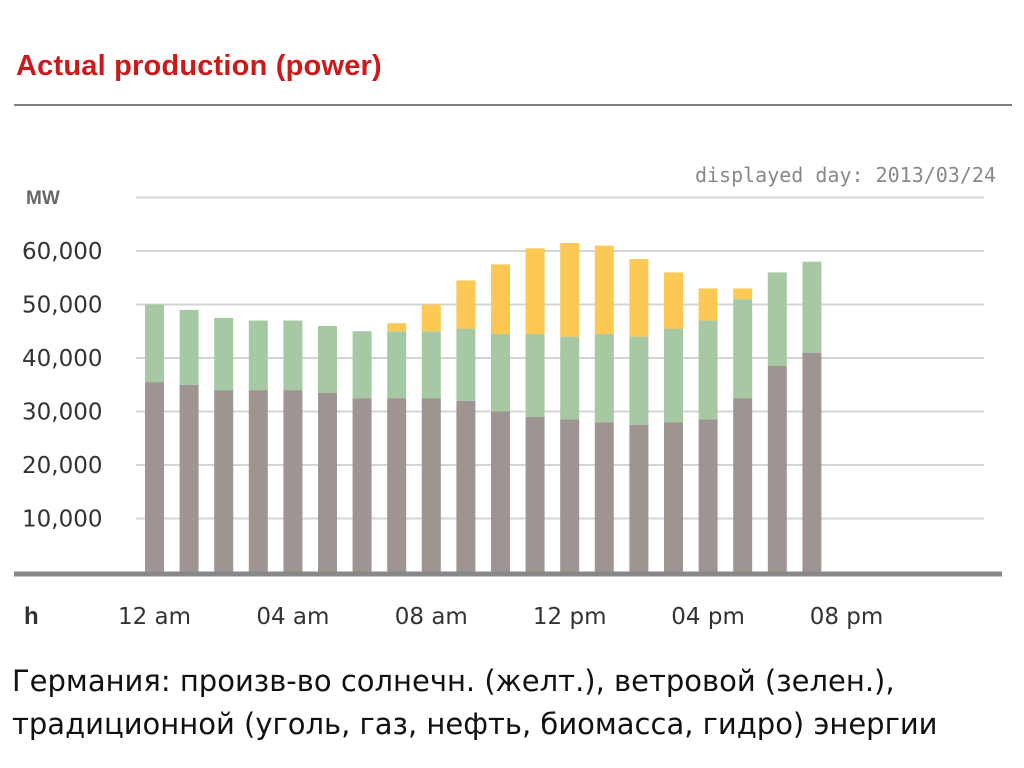 Image resolution: width=1024 pixels, height=768 pixels. Describe the element at coordinates (570, 289) in the screenshot. I see `bar-solar-h12` at that location.